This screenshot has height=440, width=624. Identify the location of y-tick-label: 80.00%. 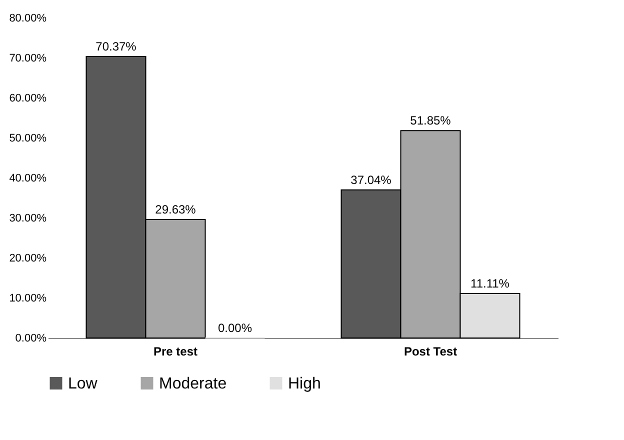
(28, 18).